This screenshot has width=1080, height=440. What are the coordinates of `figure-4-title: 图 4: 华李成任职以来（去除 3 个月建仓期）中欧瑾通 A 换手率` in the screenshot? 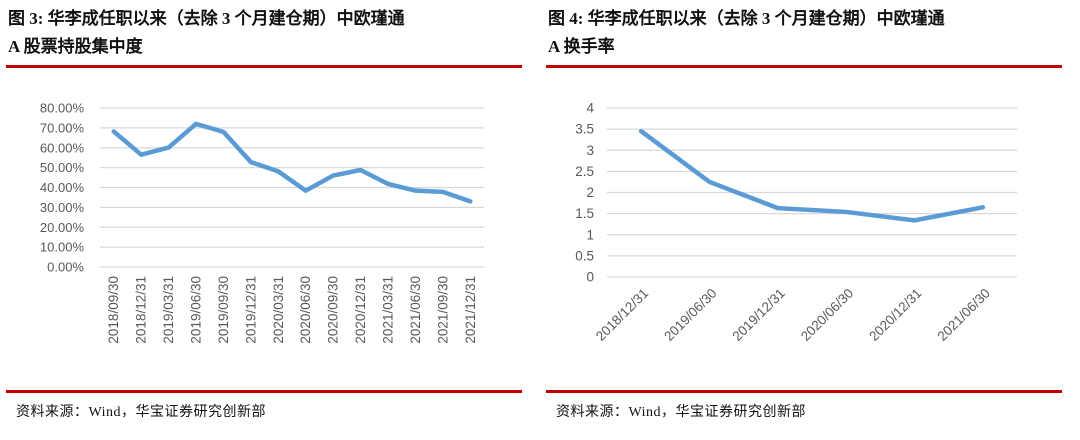 It's located at (805, 33).